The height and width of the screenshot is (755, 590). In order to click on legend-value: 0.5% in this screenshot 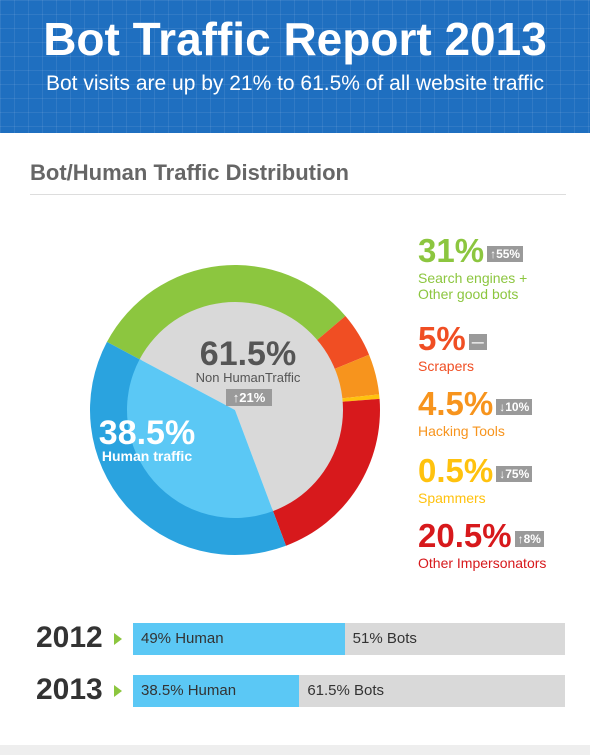, I will do `click(456, 470)`.